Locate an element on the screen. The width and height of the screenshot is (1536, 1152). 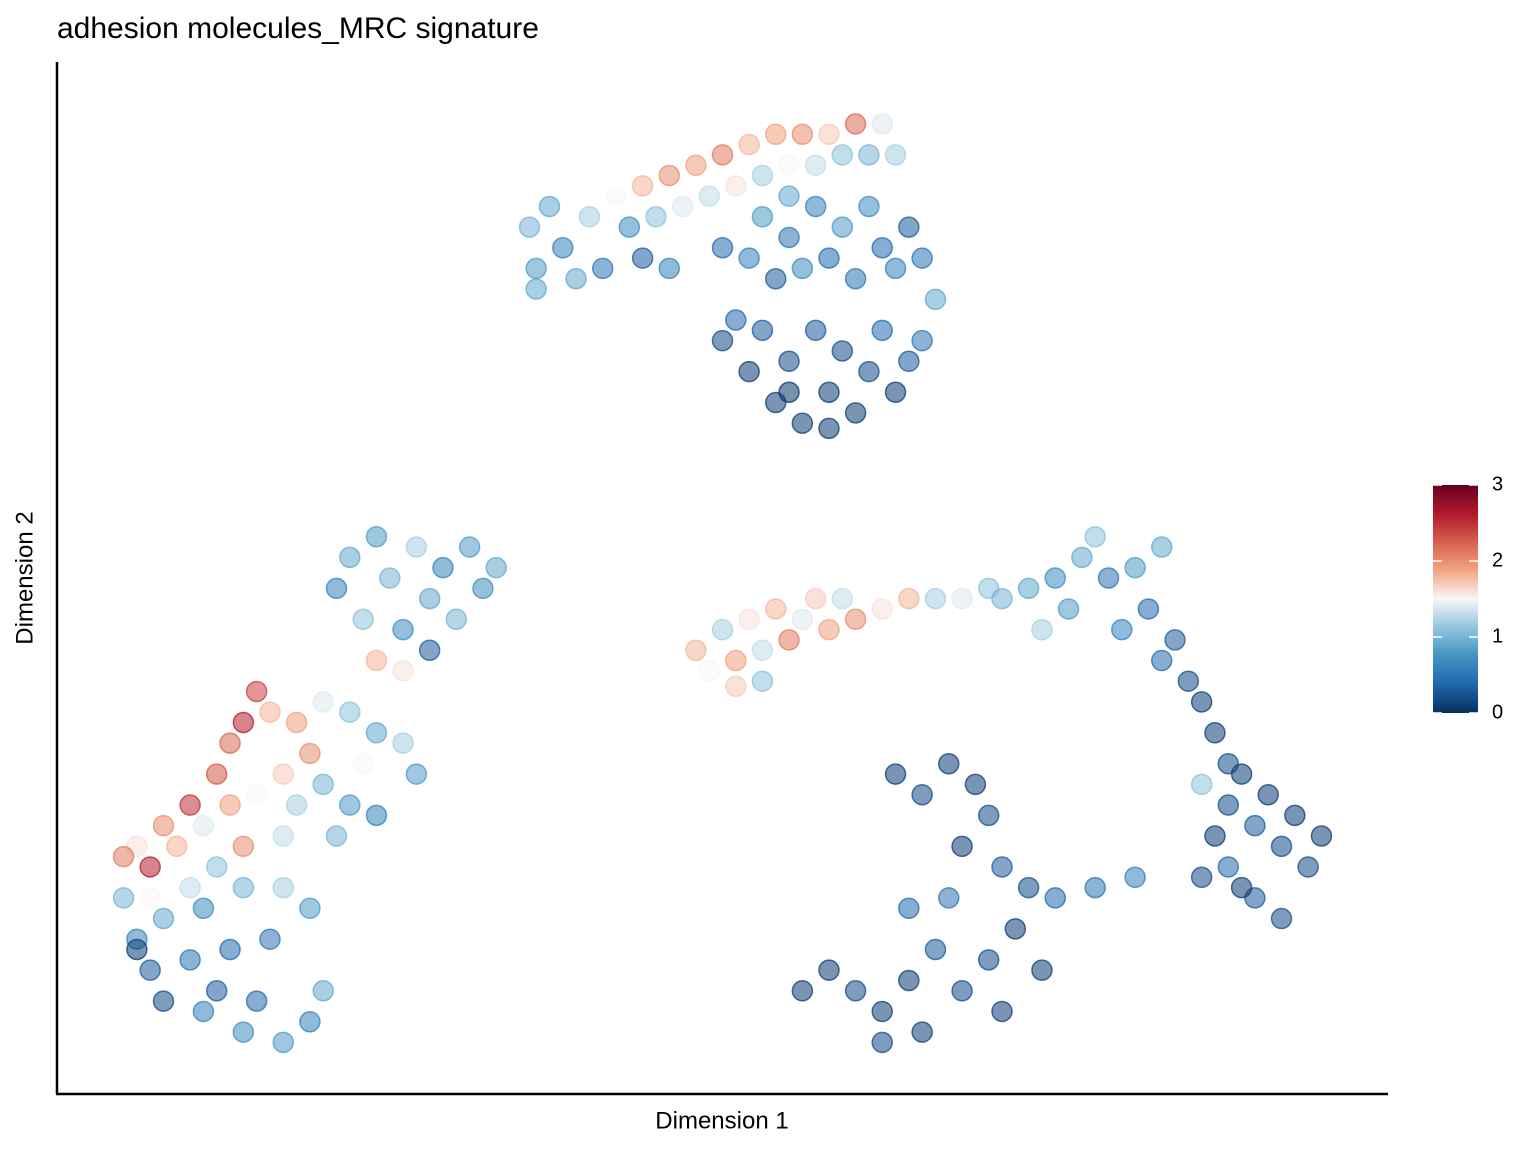
colorbar-tick-label: 2 is located at coordinates (1497, 560).